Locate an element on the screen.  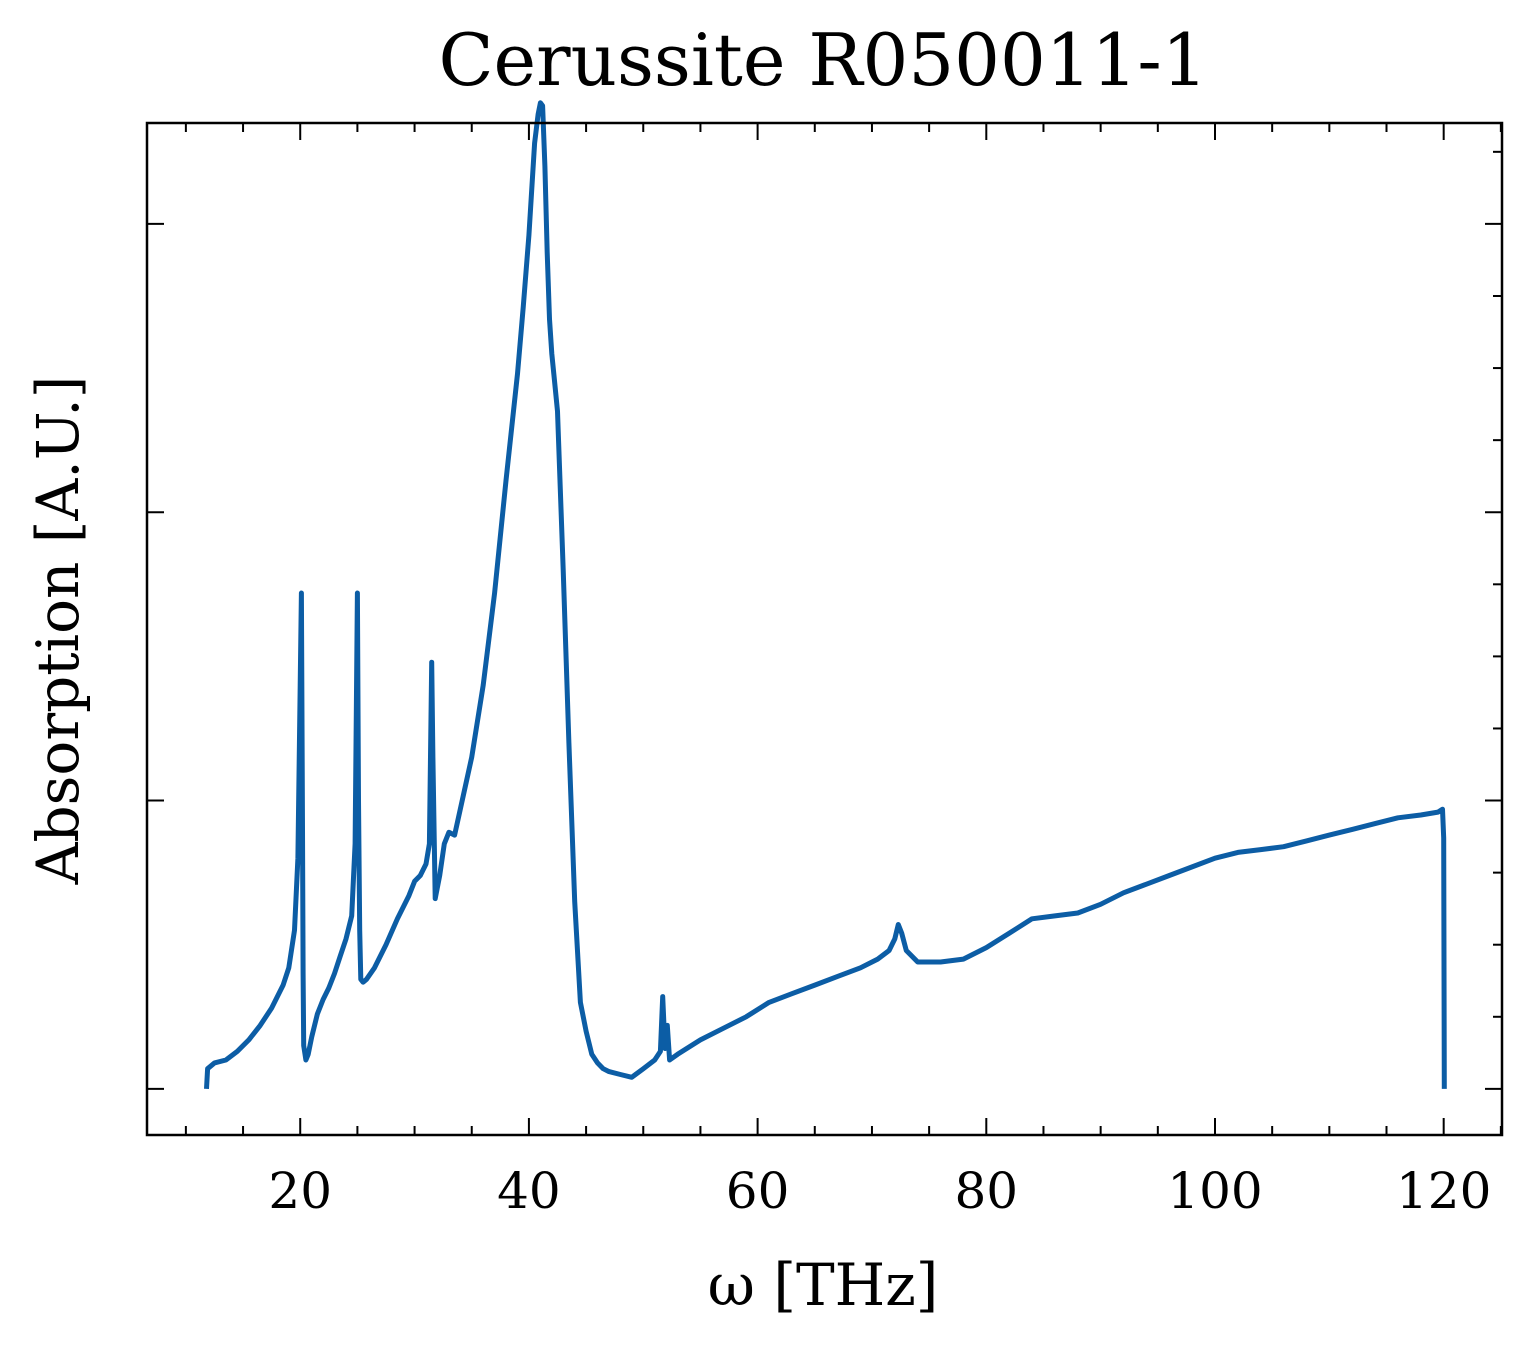
x-tick-label: 20 is located at coordinates (300, 1191).